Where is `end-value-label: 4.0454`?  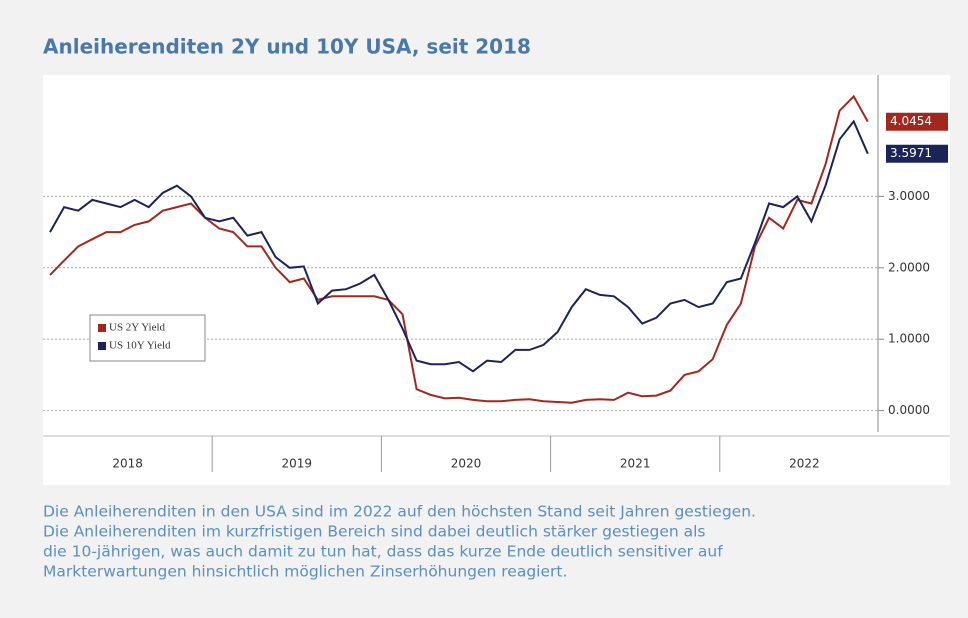
end-value-label: 4.0454 is located at coordinates (911, 121).